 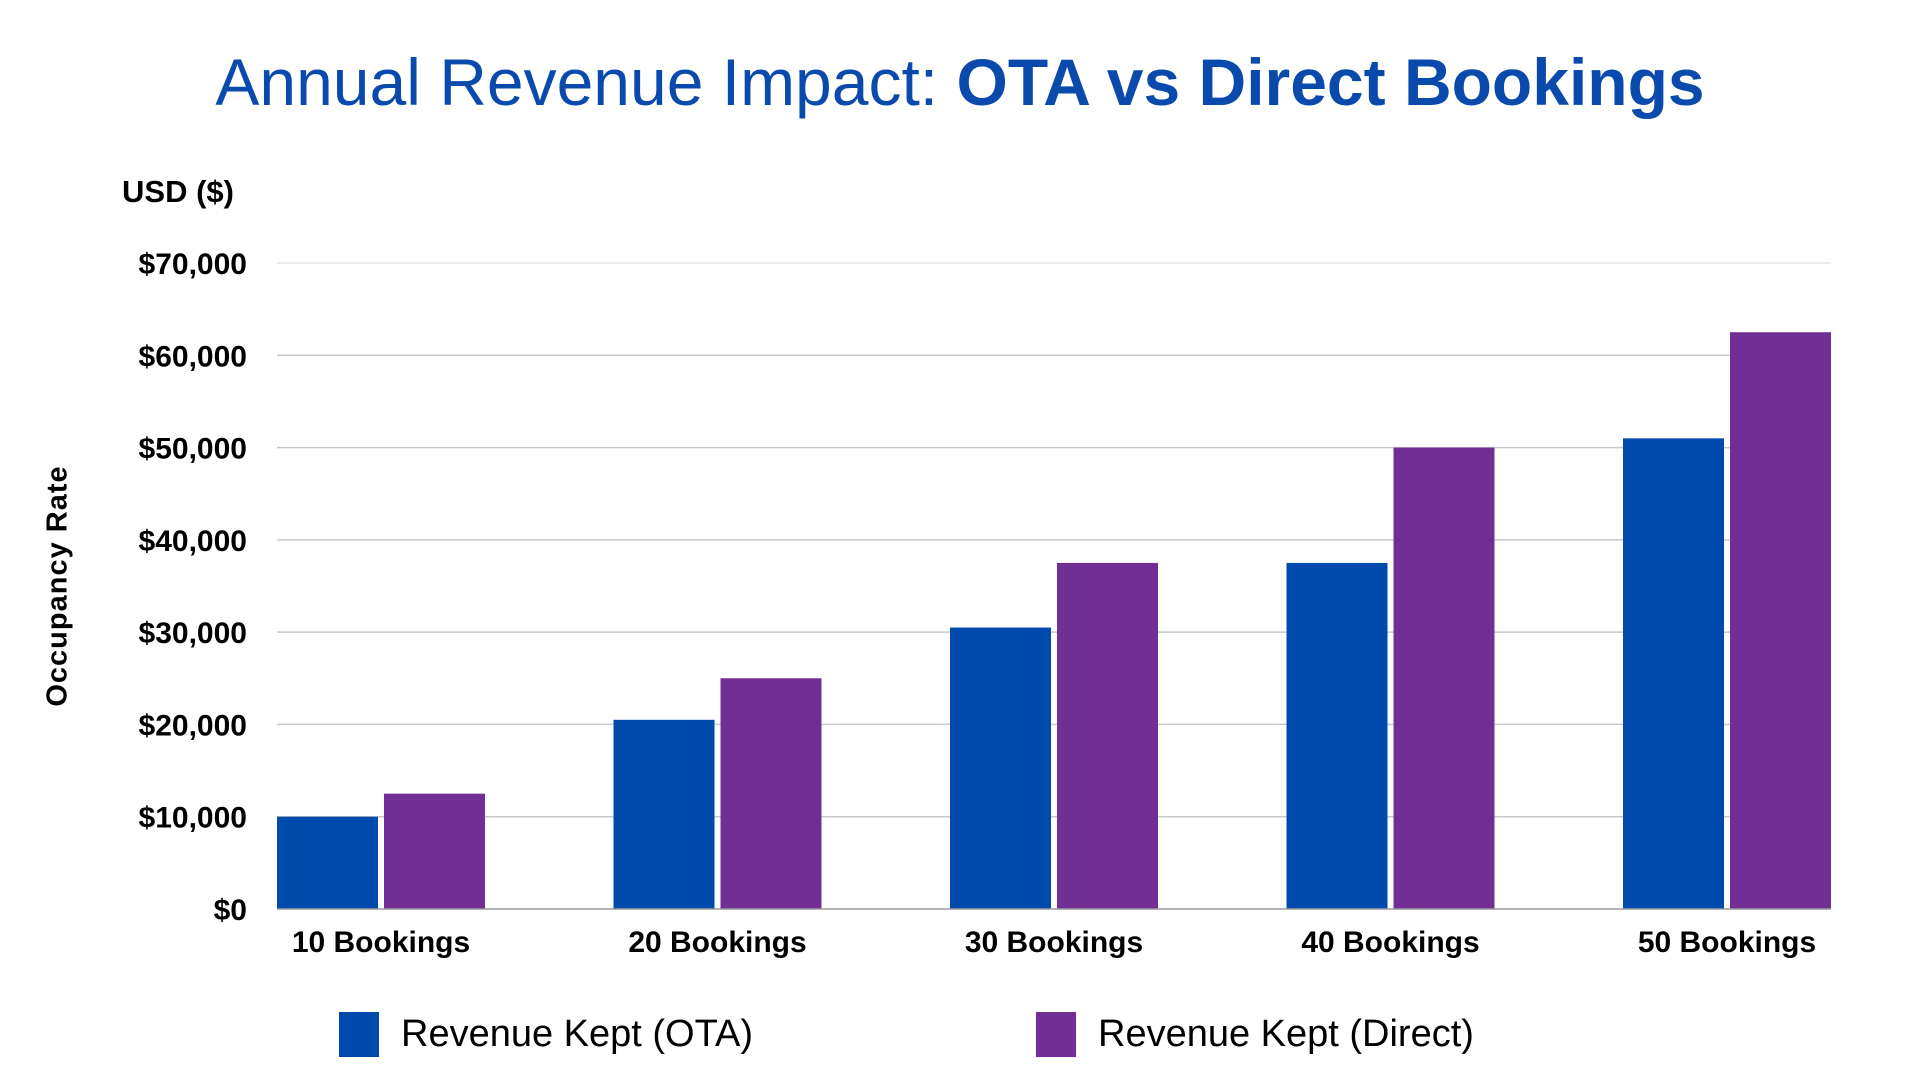 What do you see at coordinates (381, 942) in the screenshot?
I see `x-tick-label: 10 Bookings` at bounding box center [381, 942].